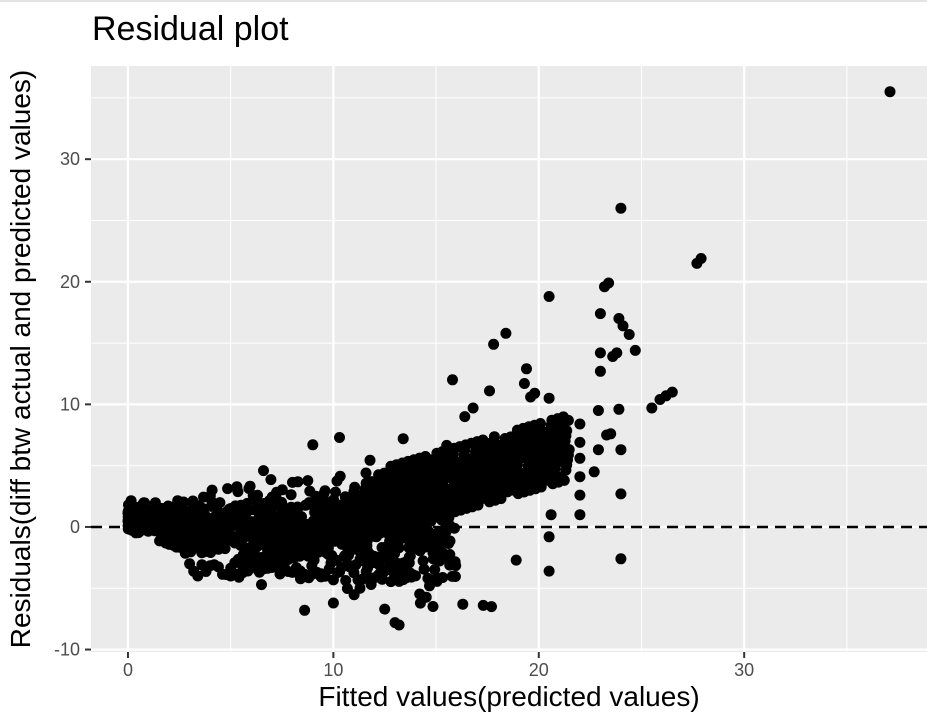 The image size is (927, 717). Describe the element at coordinates (70, 159) in the screenshot. I see `y-tick-label: 30` at that location.